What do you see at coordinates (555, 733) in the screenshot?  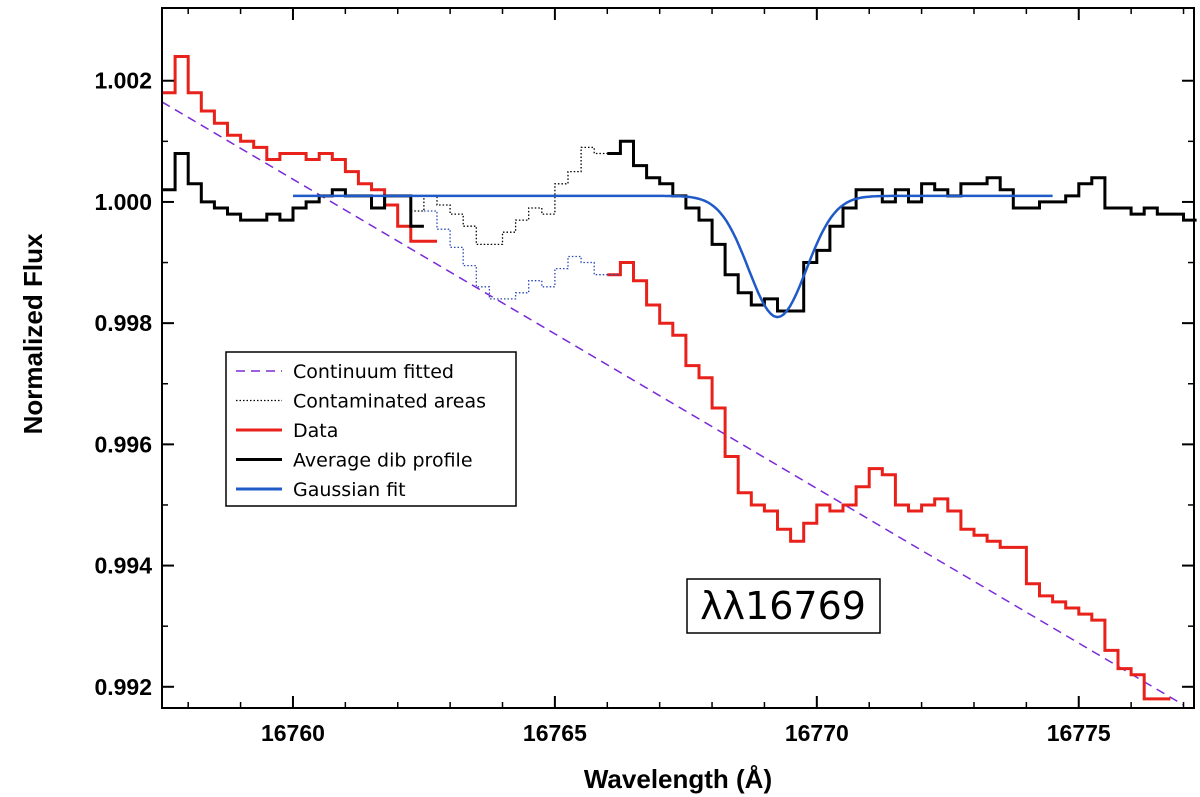 I see `x-tick-label-1: 16765` at bounding box center [555, 733].